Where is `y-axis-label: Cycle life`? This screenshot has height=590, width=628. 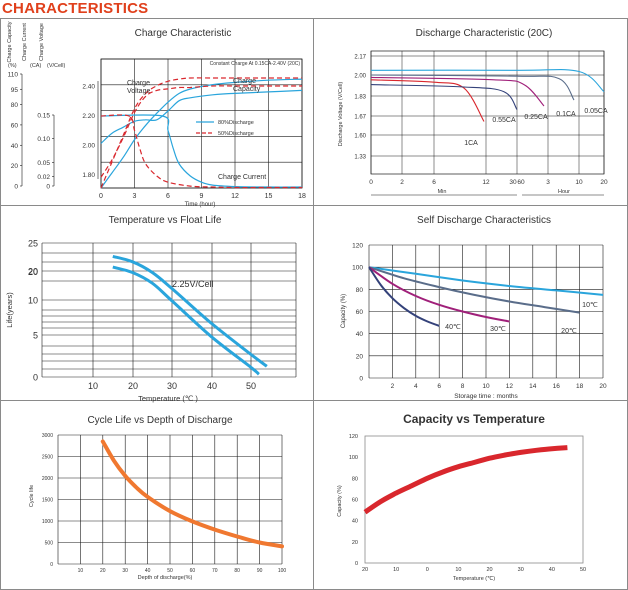
y-axis-label: Cycle life is located at coordinates (32, 496).